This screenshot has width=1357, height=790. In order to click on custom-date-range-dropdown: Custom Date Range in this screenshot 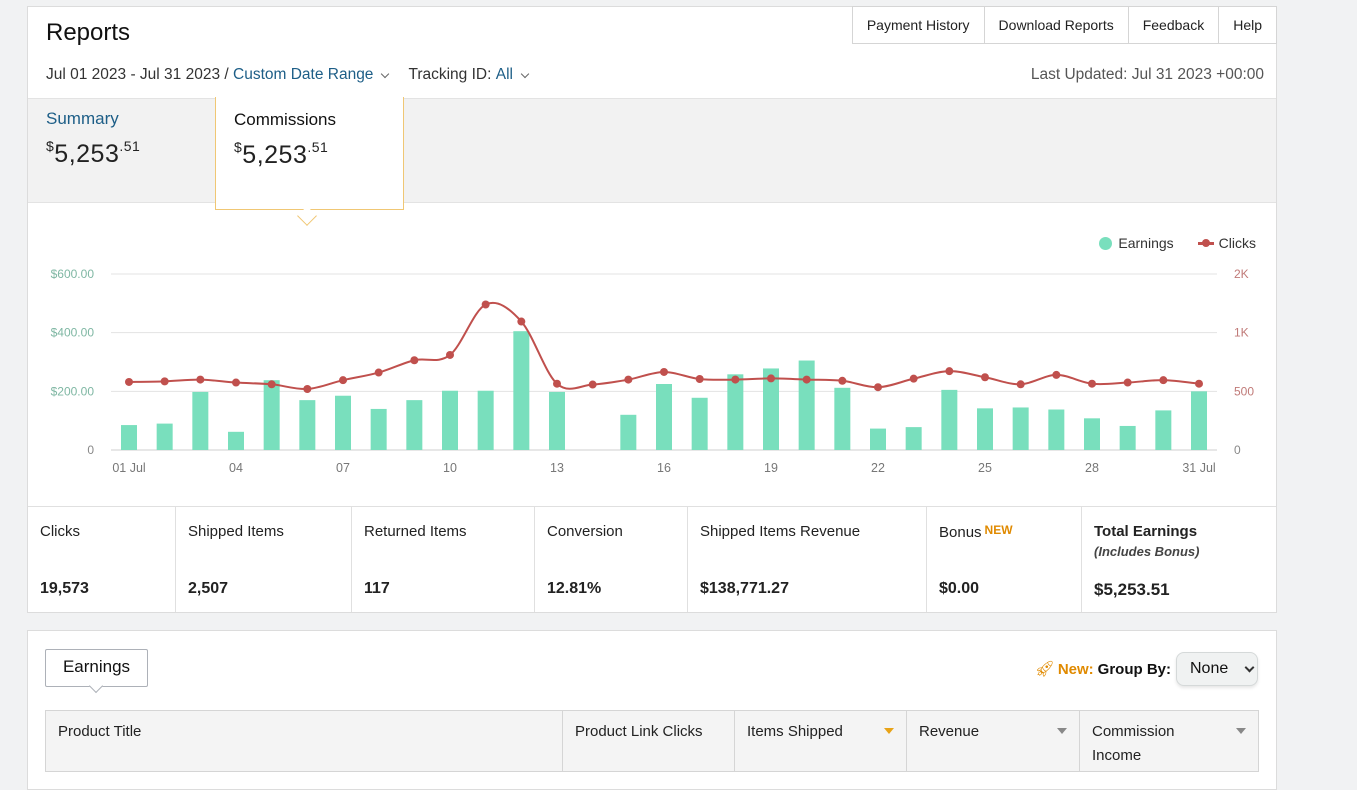, I will do `click(303, 74)`.